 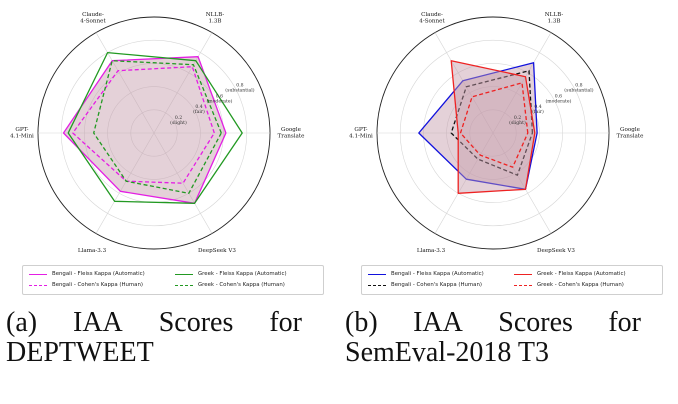 What do you see at coordinates (98, 322) in the screenshot?
I see `caption-word: IAA` at bounding box center [98, 322].